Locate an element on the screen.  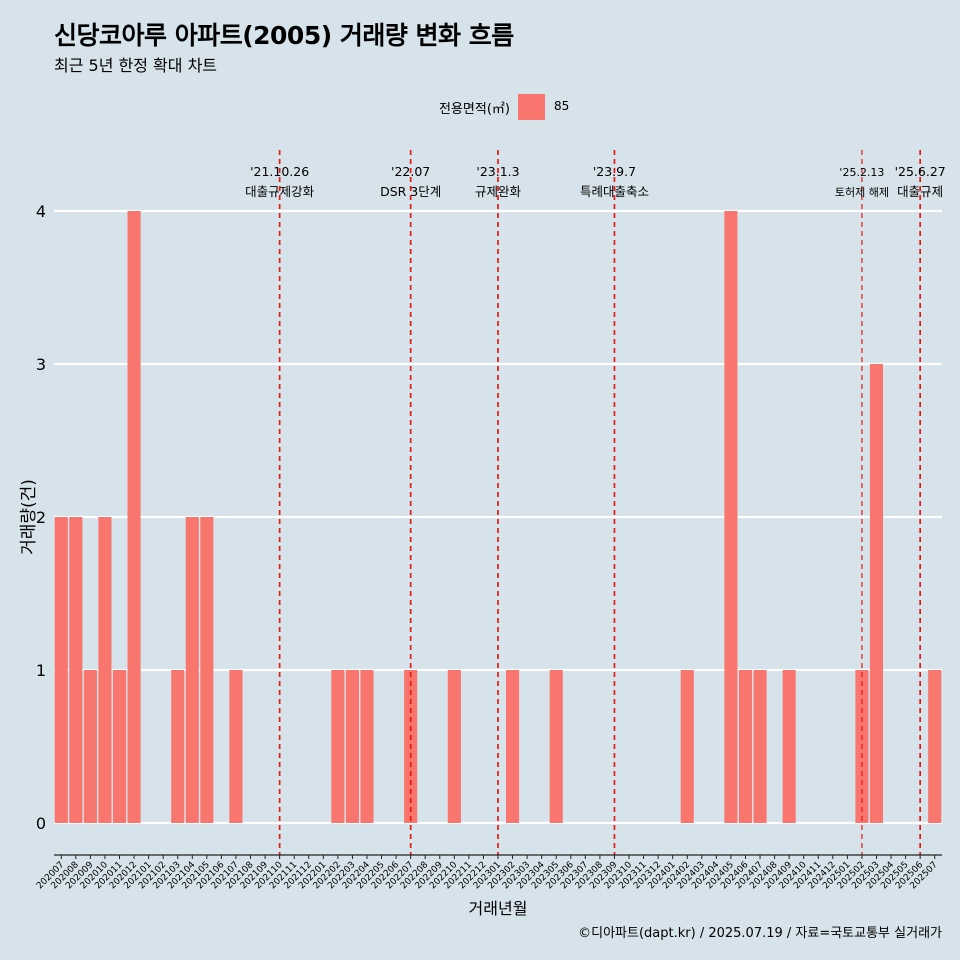
chart-subtitle: 최근 5년 한정 확대 차트 is located at coordinates (136, 65).